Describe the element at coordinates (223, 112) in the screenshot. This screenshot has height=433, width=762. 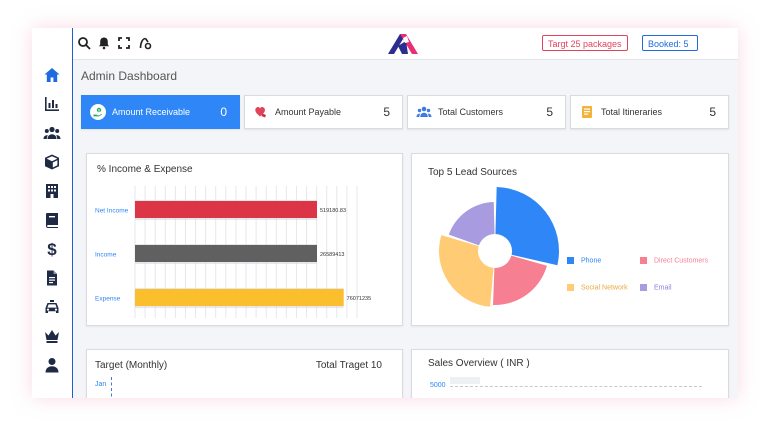
I see `stat-value: 0` at that location.